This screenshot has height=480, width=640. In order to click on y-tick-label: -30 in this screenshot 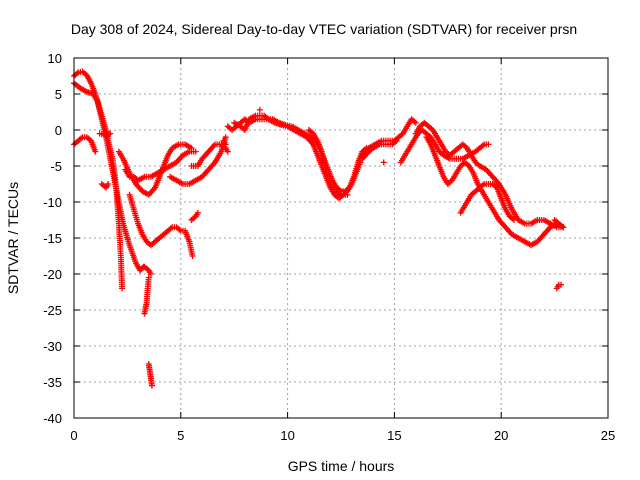, I will do `click(52, 346)`.